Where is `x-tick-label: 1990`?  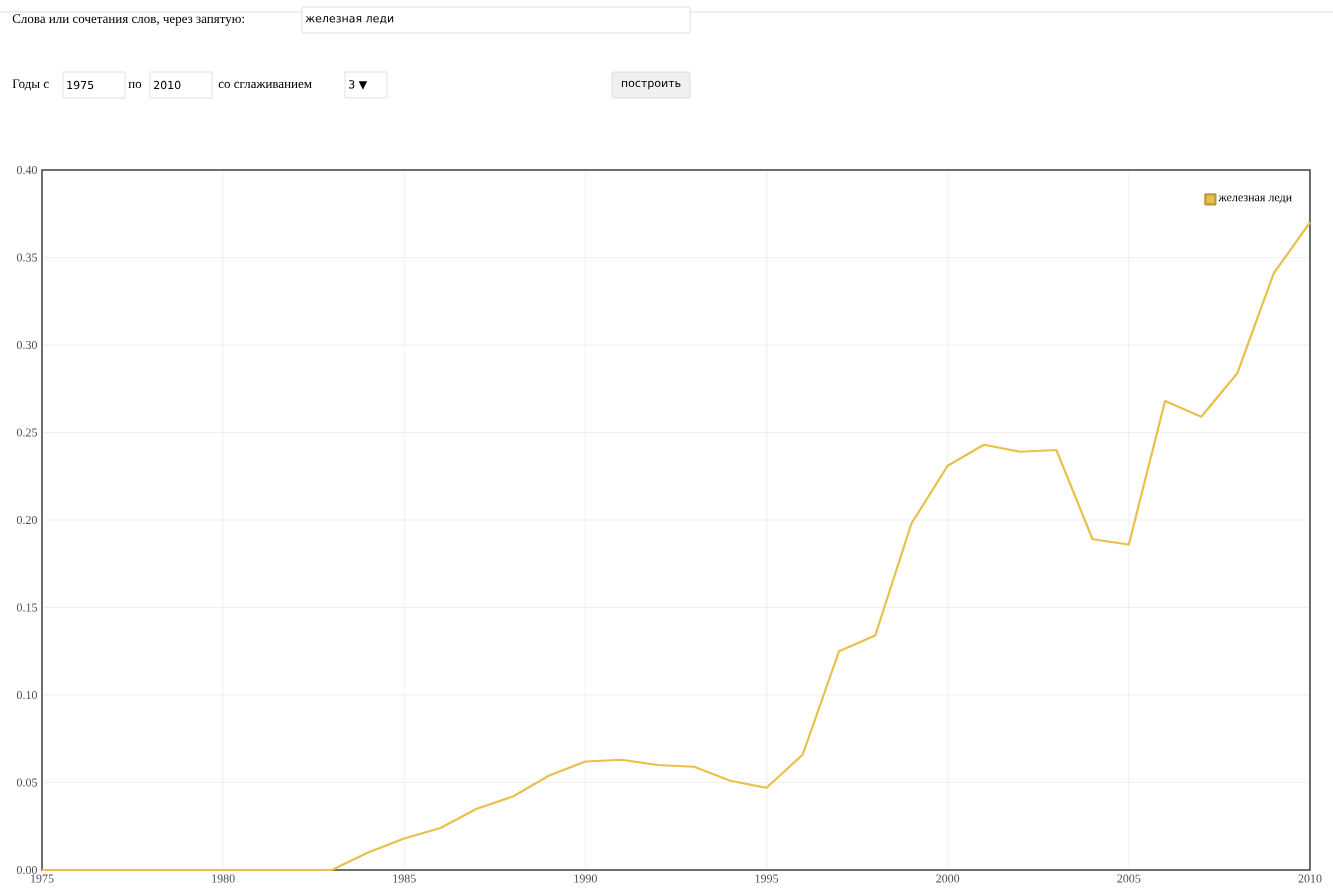
x-tick-label: 1990 is located at coordinates (585, 878).